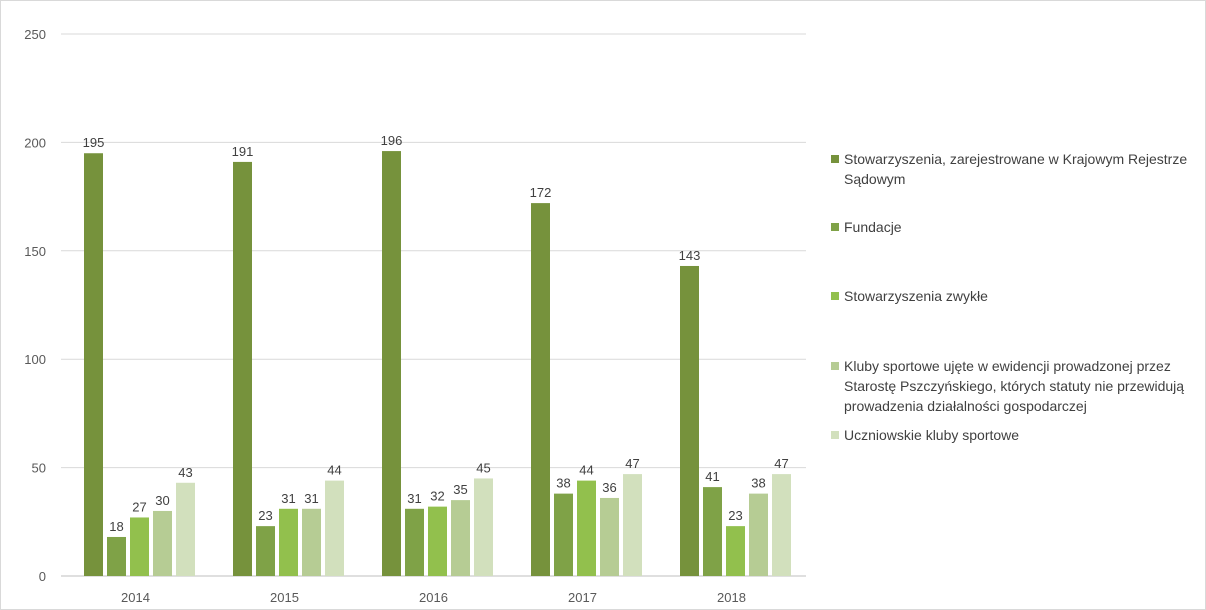 This screenshot has height=610, width=1206. Describe the element at coordinates (835, 227) in the screenshot. I see `legend-swatch-fundacje` at that location.